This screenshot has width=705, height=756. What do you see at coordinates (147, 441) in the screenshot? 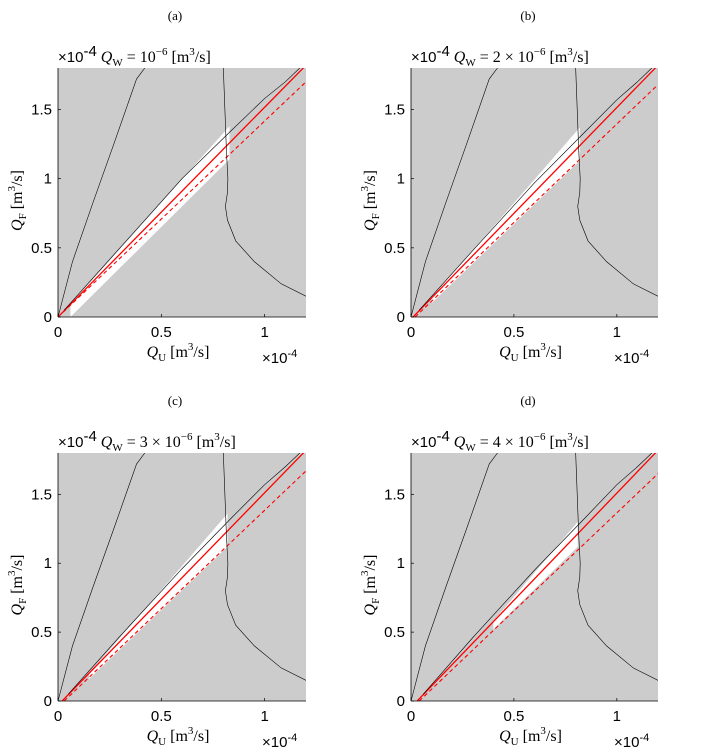
I see `chart-title: ×10-4 QW = 3 × 10−6 [m3/s]` at bounding box center [147, 441].